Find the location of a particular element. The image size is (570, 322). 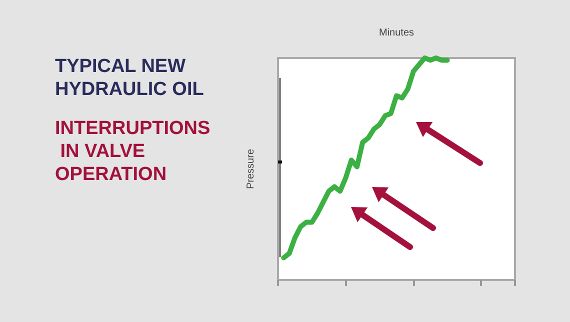

y-axis-title: Pressure is located at coordinates (251, 169).